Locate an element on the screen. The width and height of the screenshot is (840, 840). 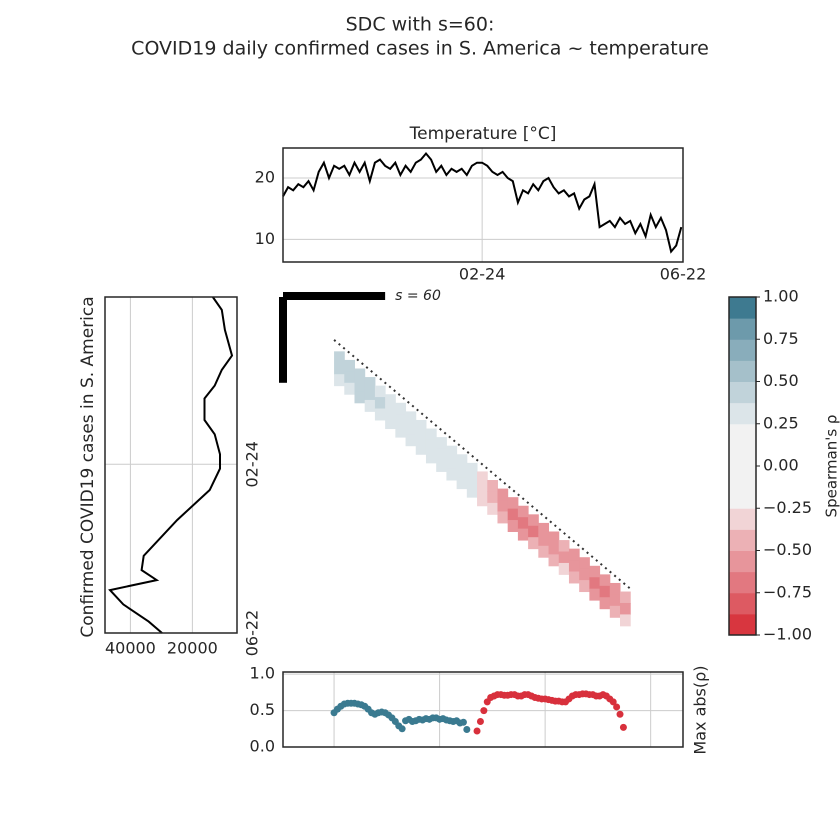
diagonal is located at coordinates (483, 465).